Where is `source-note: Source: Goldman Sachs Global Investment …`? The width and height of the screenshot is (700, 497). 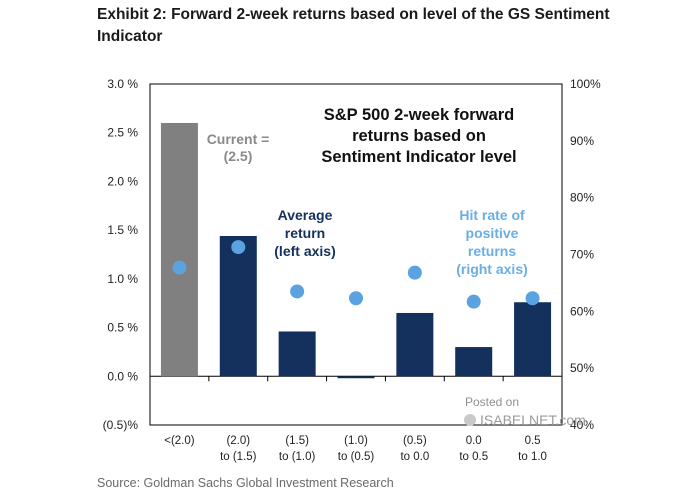
source-note: Source: Goldman Sachs Global Investment … is located at coordinates (245, 483).